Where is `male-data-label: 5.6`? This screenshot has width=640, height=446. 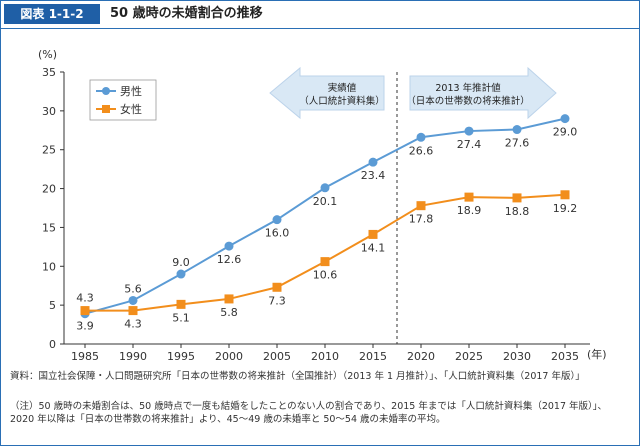
male-data-label: 5.6 is located at coordinates (133, 288).